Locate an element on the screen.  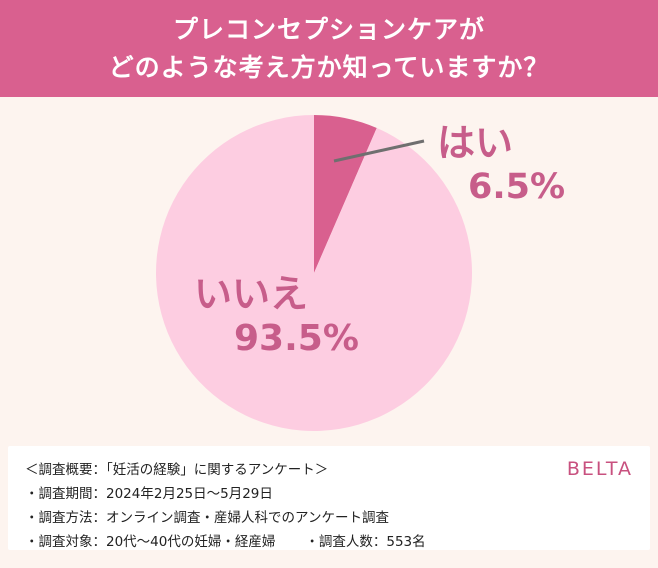
leader-line is located at coordinates (379, 151).